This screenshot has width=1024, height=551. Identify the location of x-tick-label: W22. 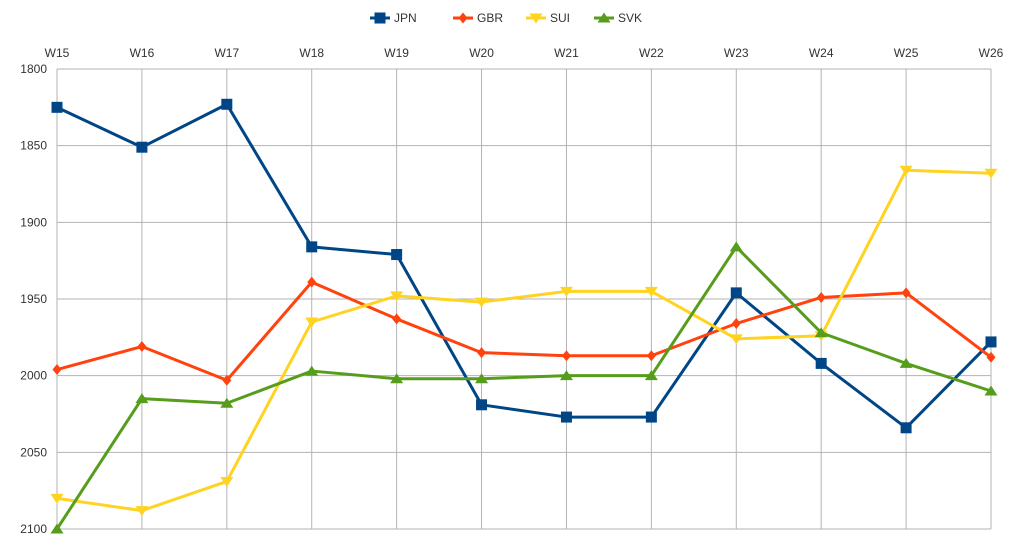
(651, 53).